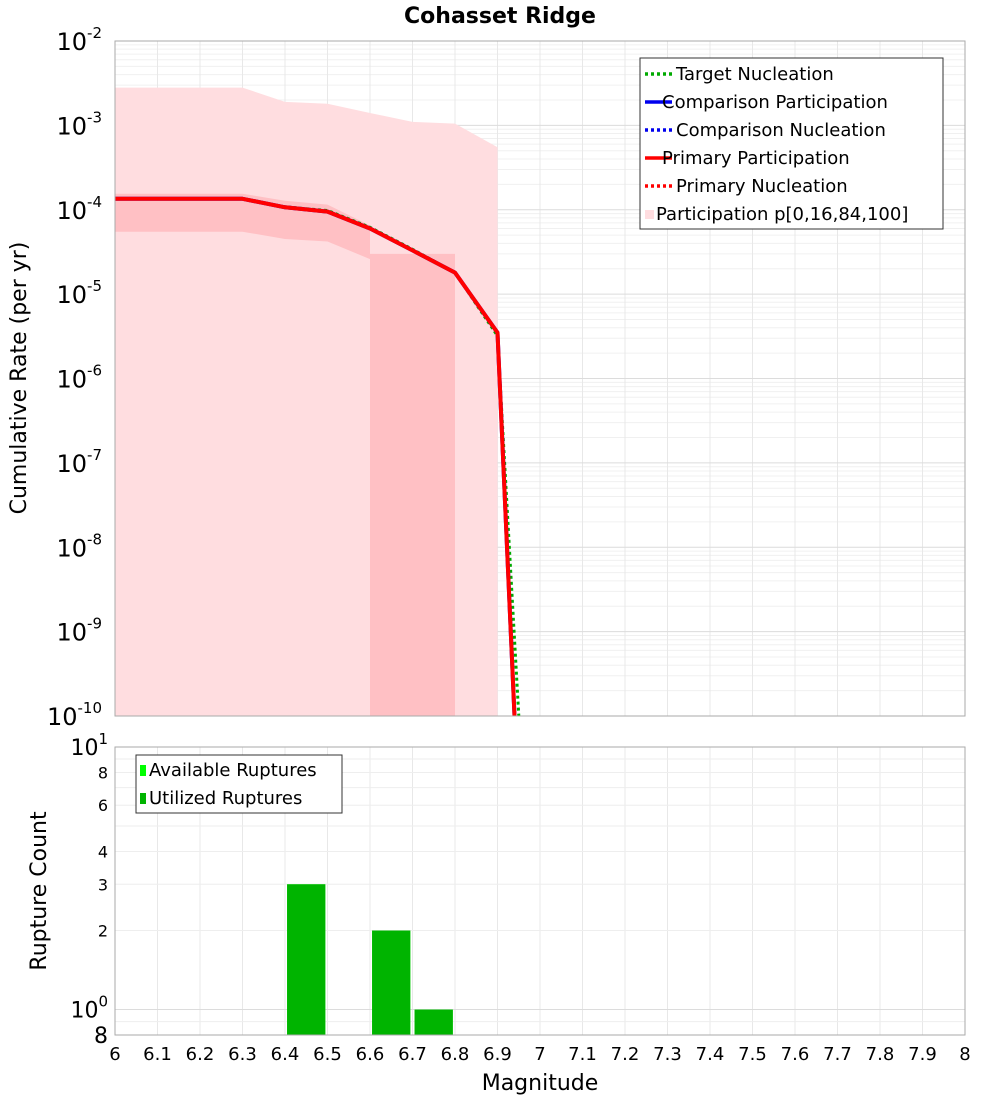 The width and height of the screenshot is (1000, 1104). Describe the element at coordinates (103, 931) in the screenshot. I see `bottom-y-tick-label: 2` at that location.